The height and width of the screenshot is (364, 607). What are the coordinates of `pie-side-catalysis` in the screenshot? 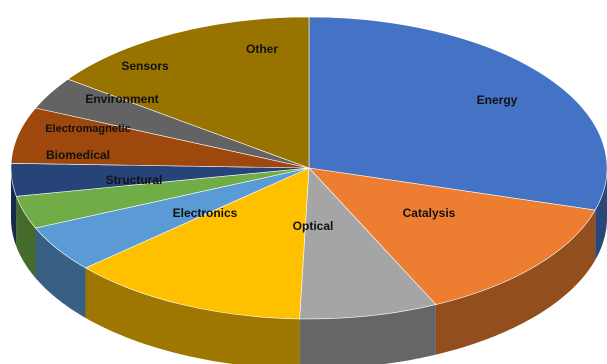 It's located at (515, 282).